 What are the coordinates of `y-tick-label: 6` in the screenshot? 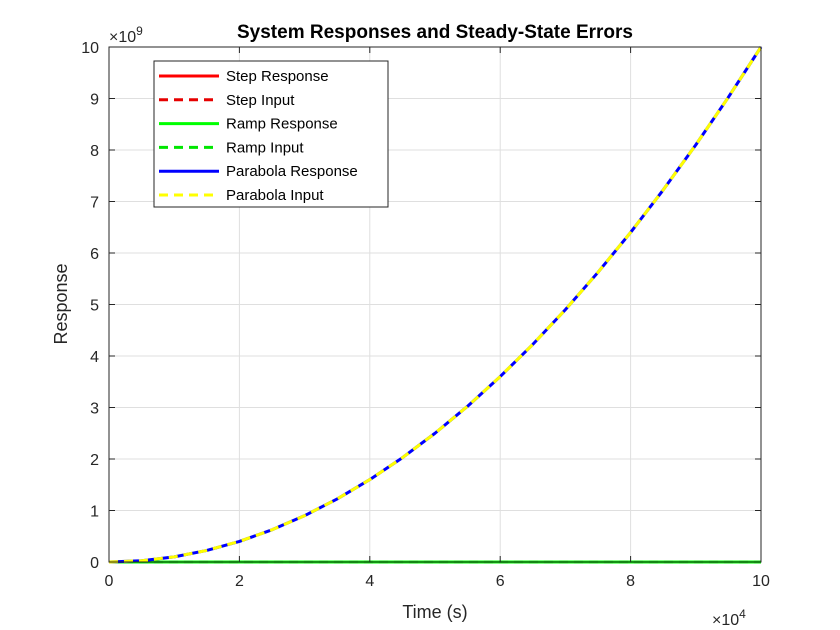 It's located at (94, 254).